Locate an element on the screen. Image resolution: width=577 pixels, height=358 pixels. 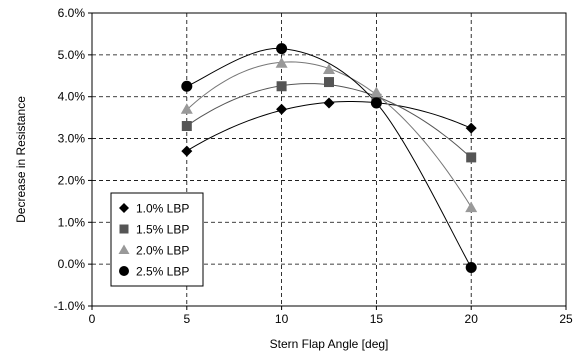
y-tick-label: 6.0% is located at coordinates (72, 13).